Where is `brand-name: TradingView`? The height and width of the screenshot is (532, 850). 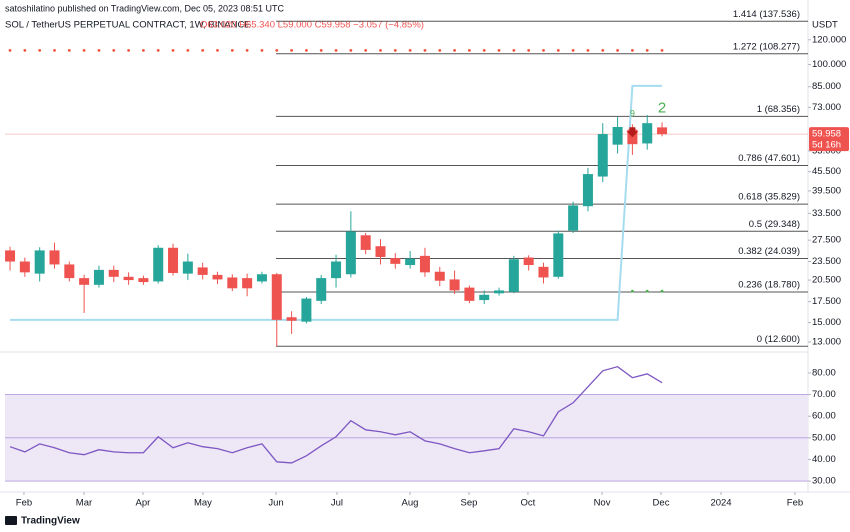 brand-name: TradingView is located at coordinates (50, 521).